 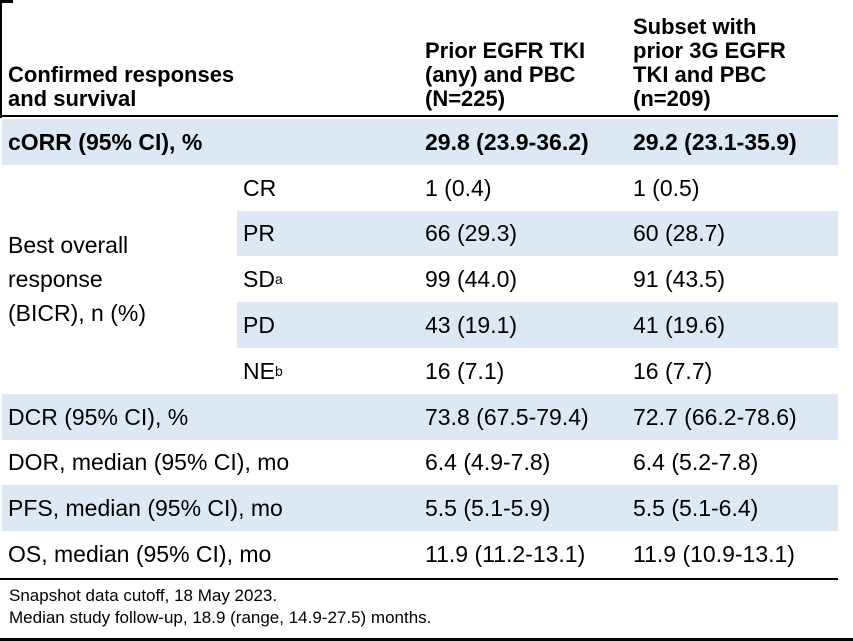 What do you see at coordinates (488, 462) in the screenshot?
I see `dor-value-col1: 6.4 (4.9-7.8)` at bounding box center [488, 462].